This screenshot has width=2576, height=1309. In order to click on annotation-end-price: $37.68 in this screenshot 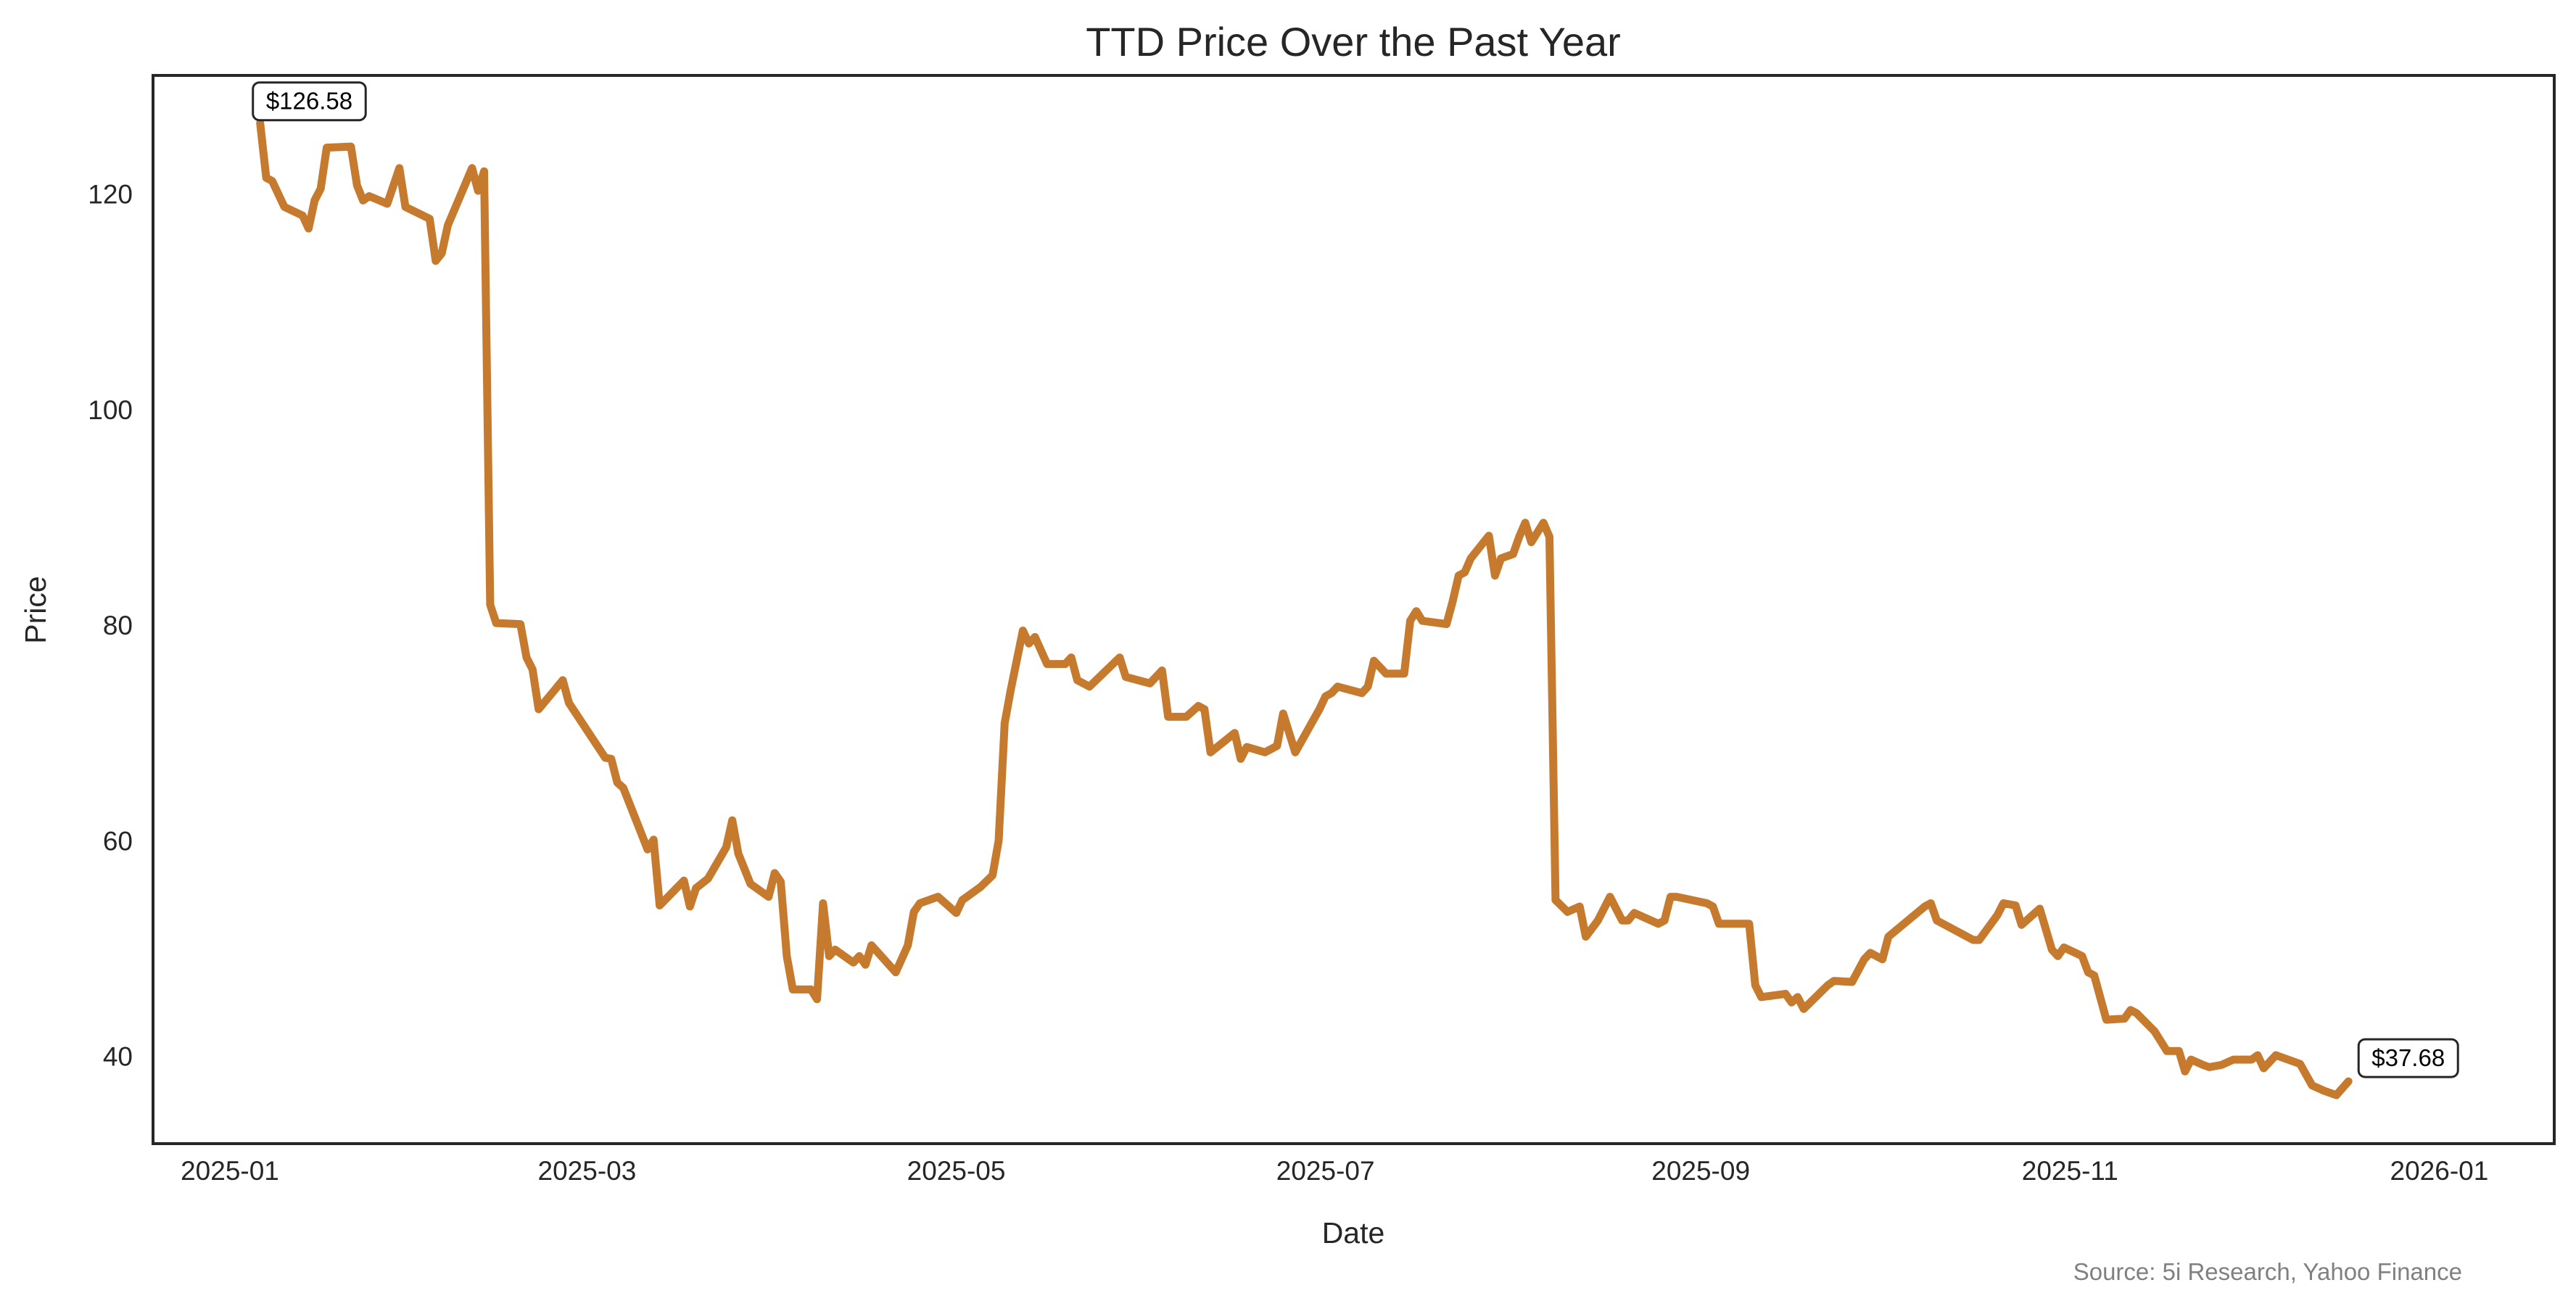, I will do `click(2408, 1058)`.